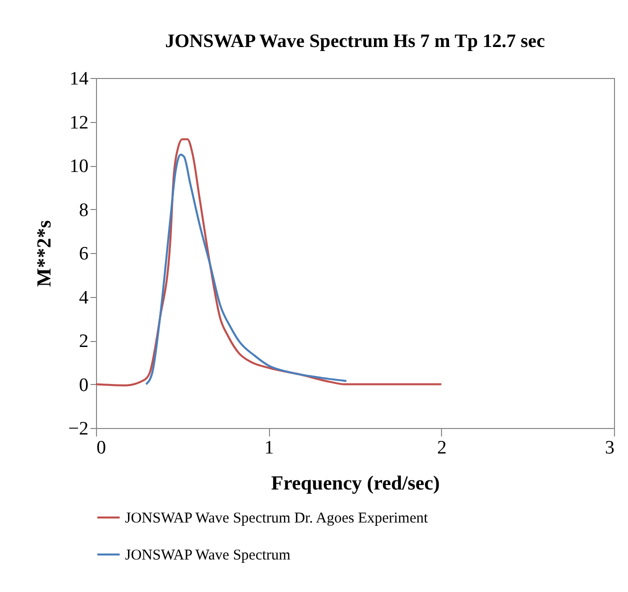 This screenshot has height=592, width=628. Describe the element at coordinates (44, 253) in the screenshot. I see `y-axis-title: M**2*s` at that location.